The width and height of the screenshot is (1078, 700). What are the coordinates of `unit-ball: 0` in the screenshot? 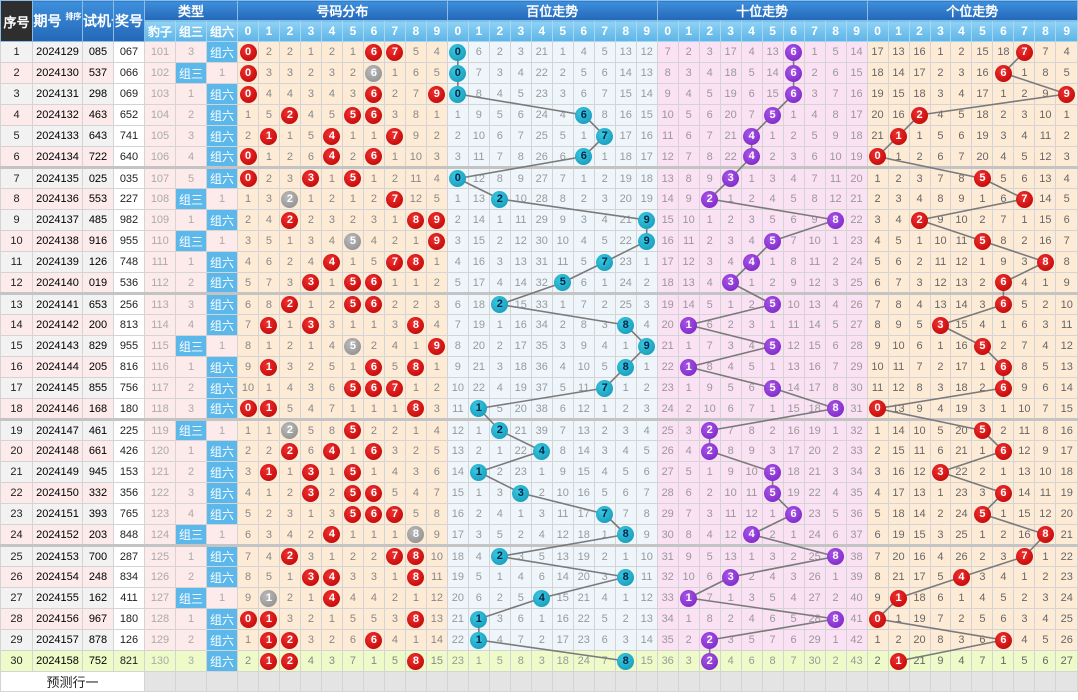 It's located at (878, 619).